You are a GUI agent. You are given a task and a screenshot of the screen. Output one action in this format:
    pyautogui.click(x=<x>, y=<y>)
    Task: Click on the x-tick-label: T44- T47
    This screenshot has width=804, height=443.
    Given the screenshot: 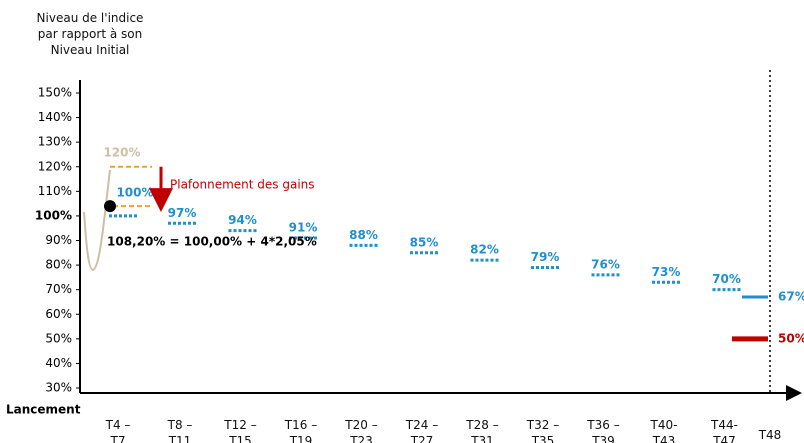 What is the action you would take?
    pyautogui.click(x=724, y=430)
    